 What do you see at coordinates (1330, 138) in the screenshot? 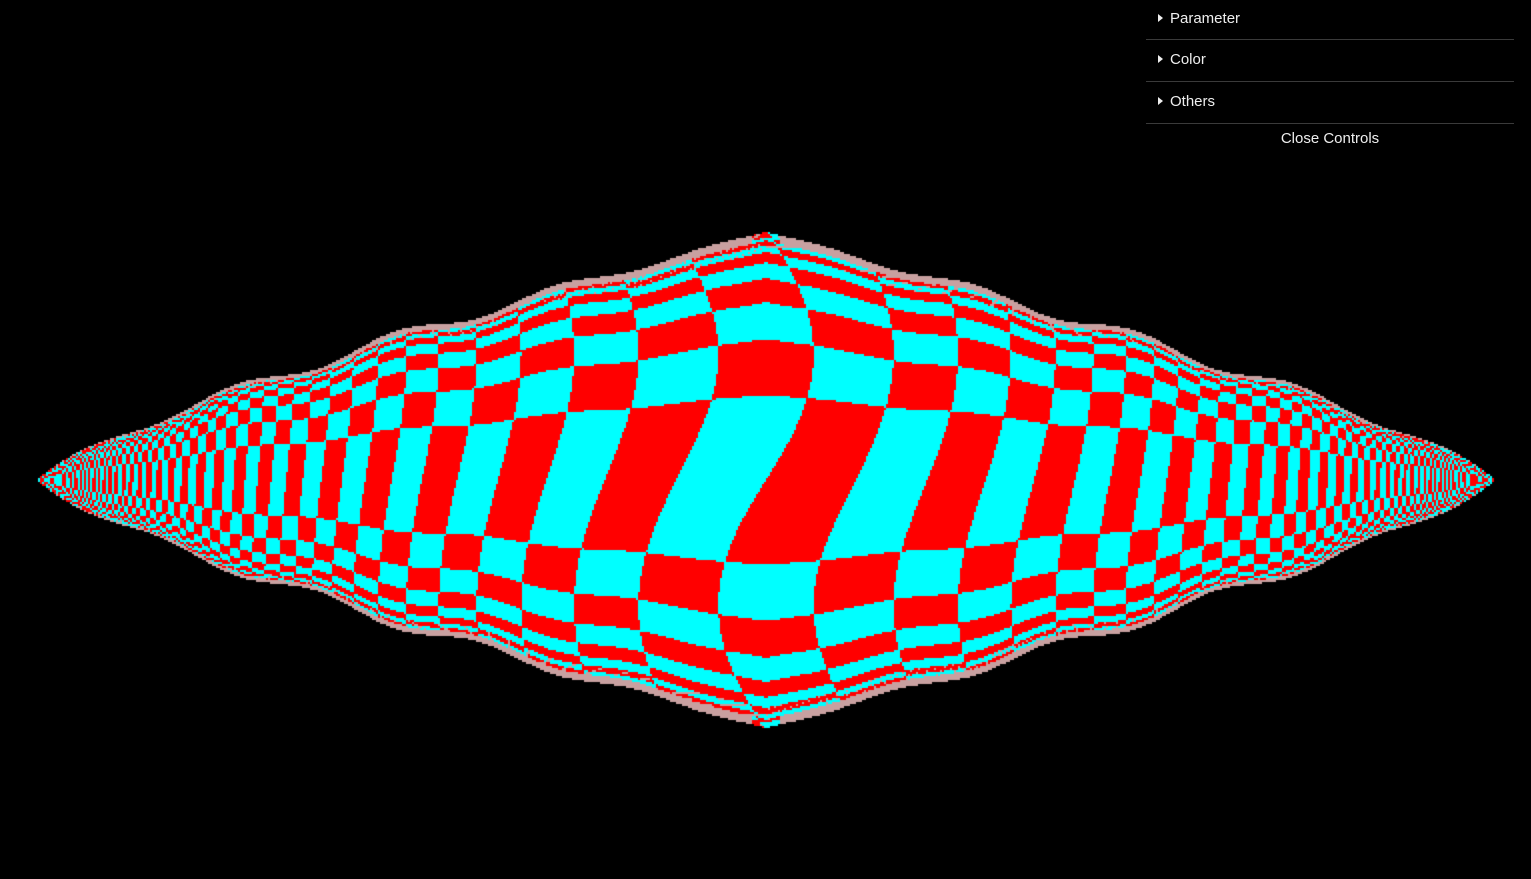
I see `close-controls-button: Close Controls` at bounding box center [1330, 138].